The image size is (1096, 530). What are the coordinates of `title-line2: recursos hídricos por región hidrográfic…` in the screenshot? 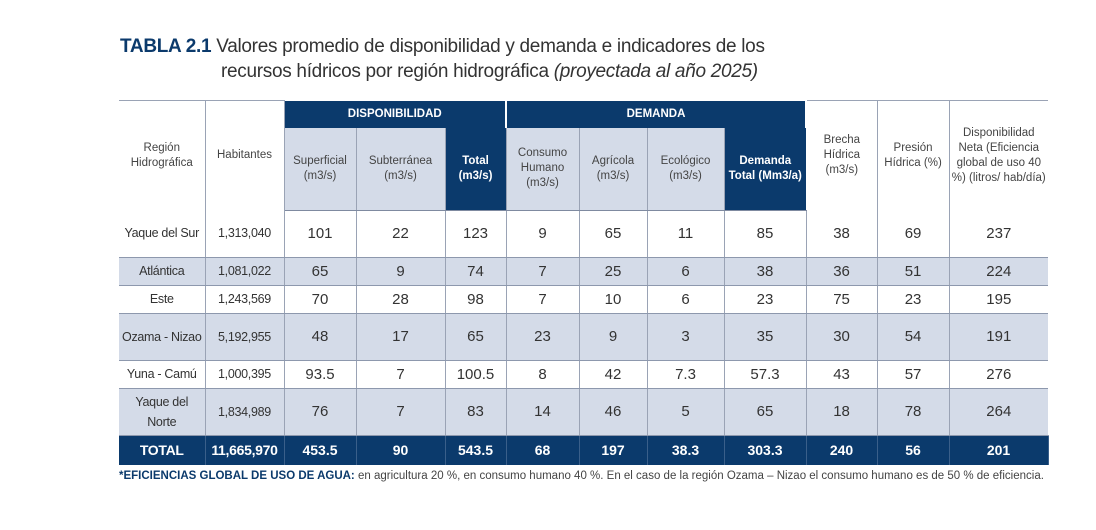 It's located at (385, 71).